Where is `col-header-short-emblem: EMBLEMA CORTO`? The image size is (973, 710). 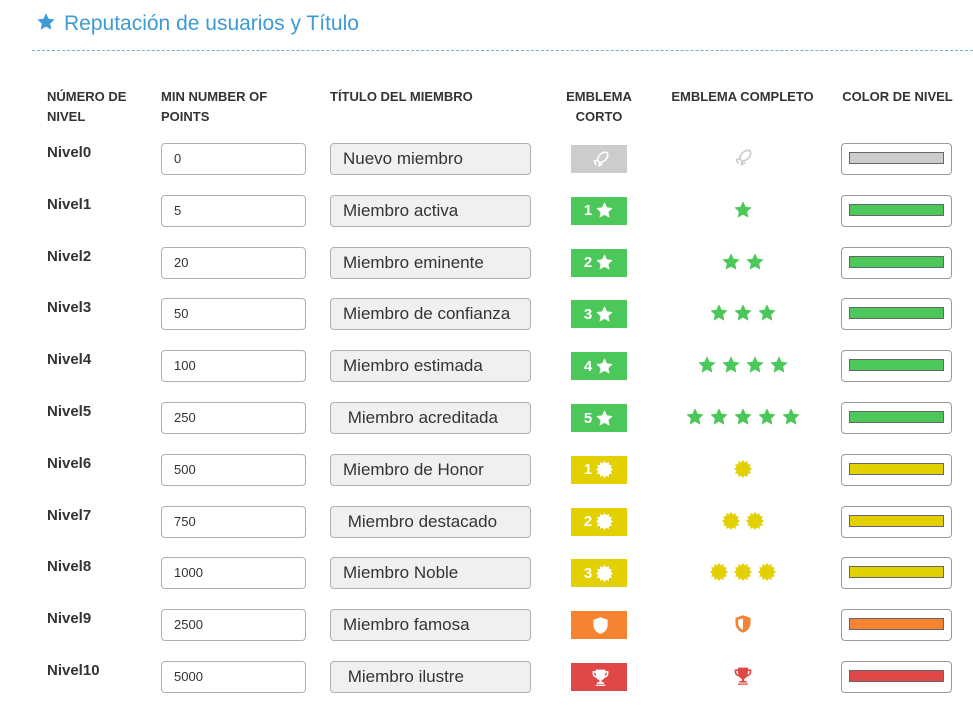
col-header-short-emblem: EMBLEMA CORTO is located at coordinates (599, 106).